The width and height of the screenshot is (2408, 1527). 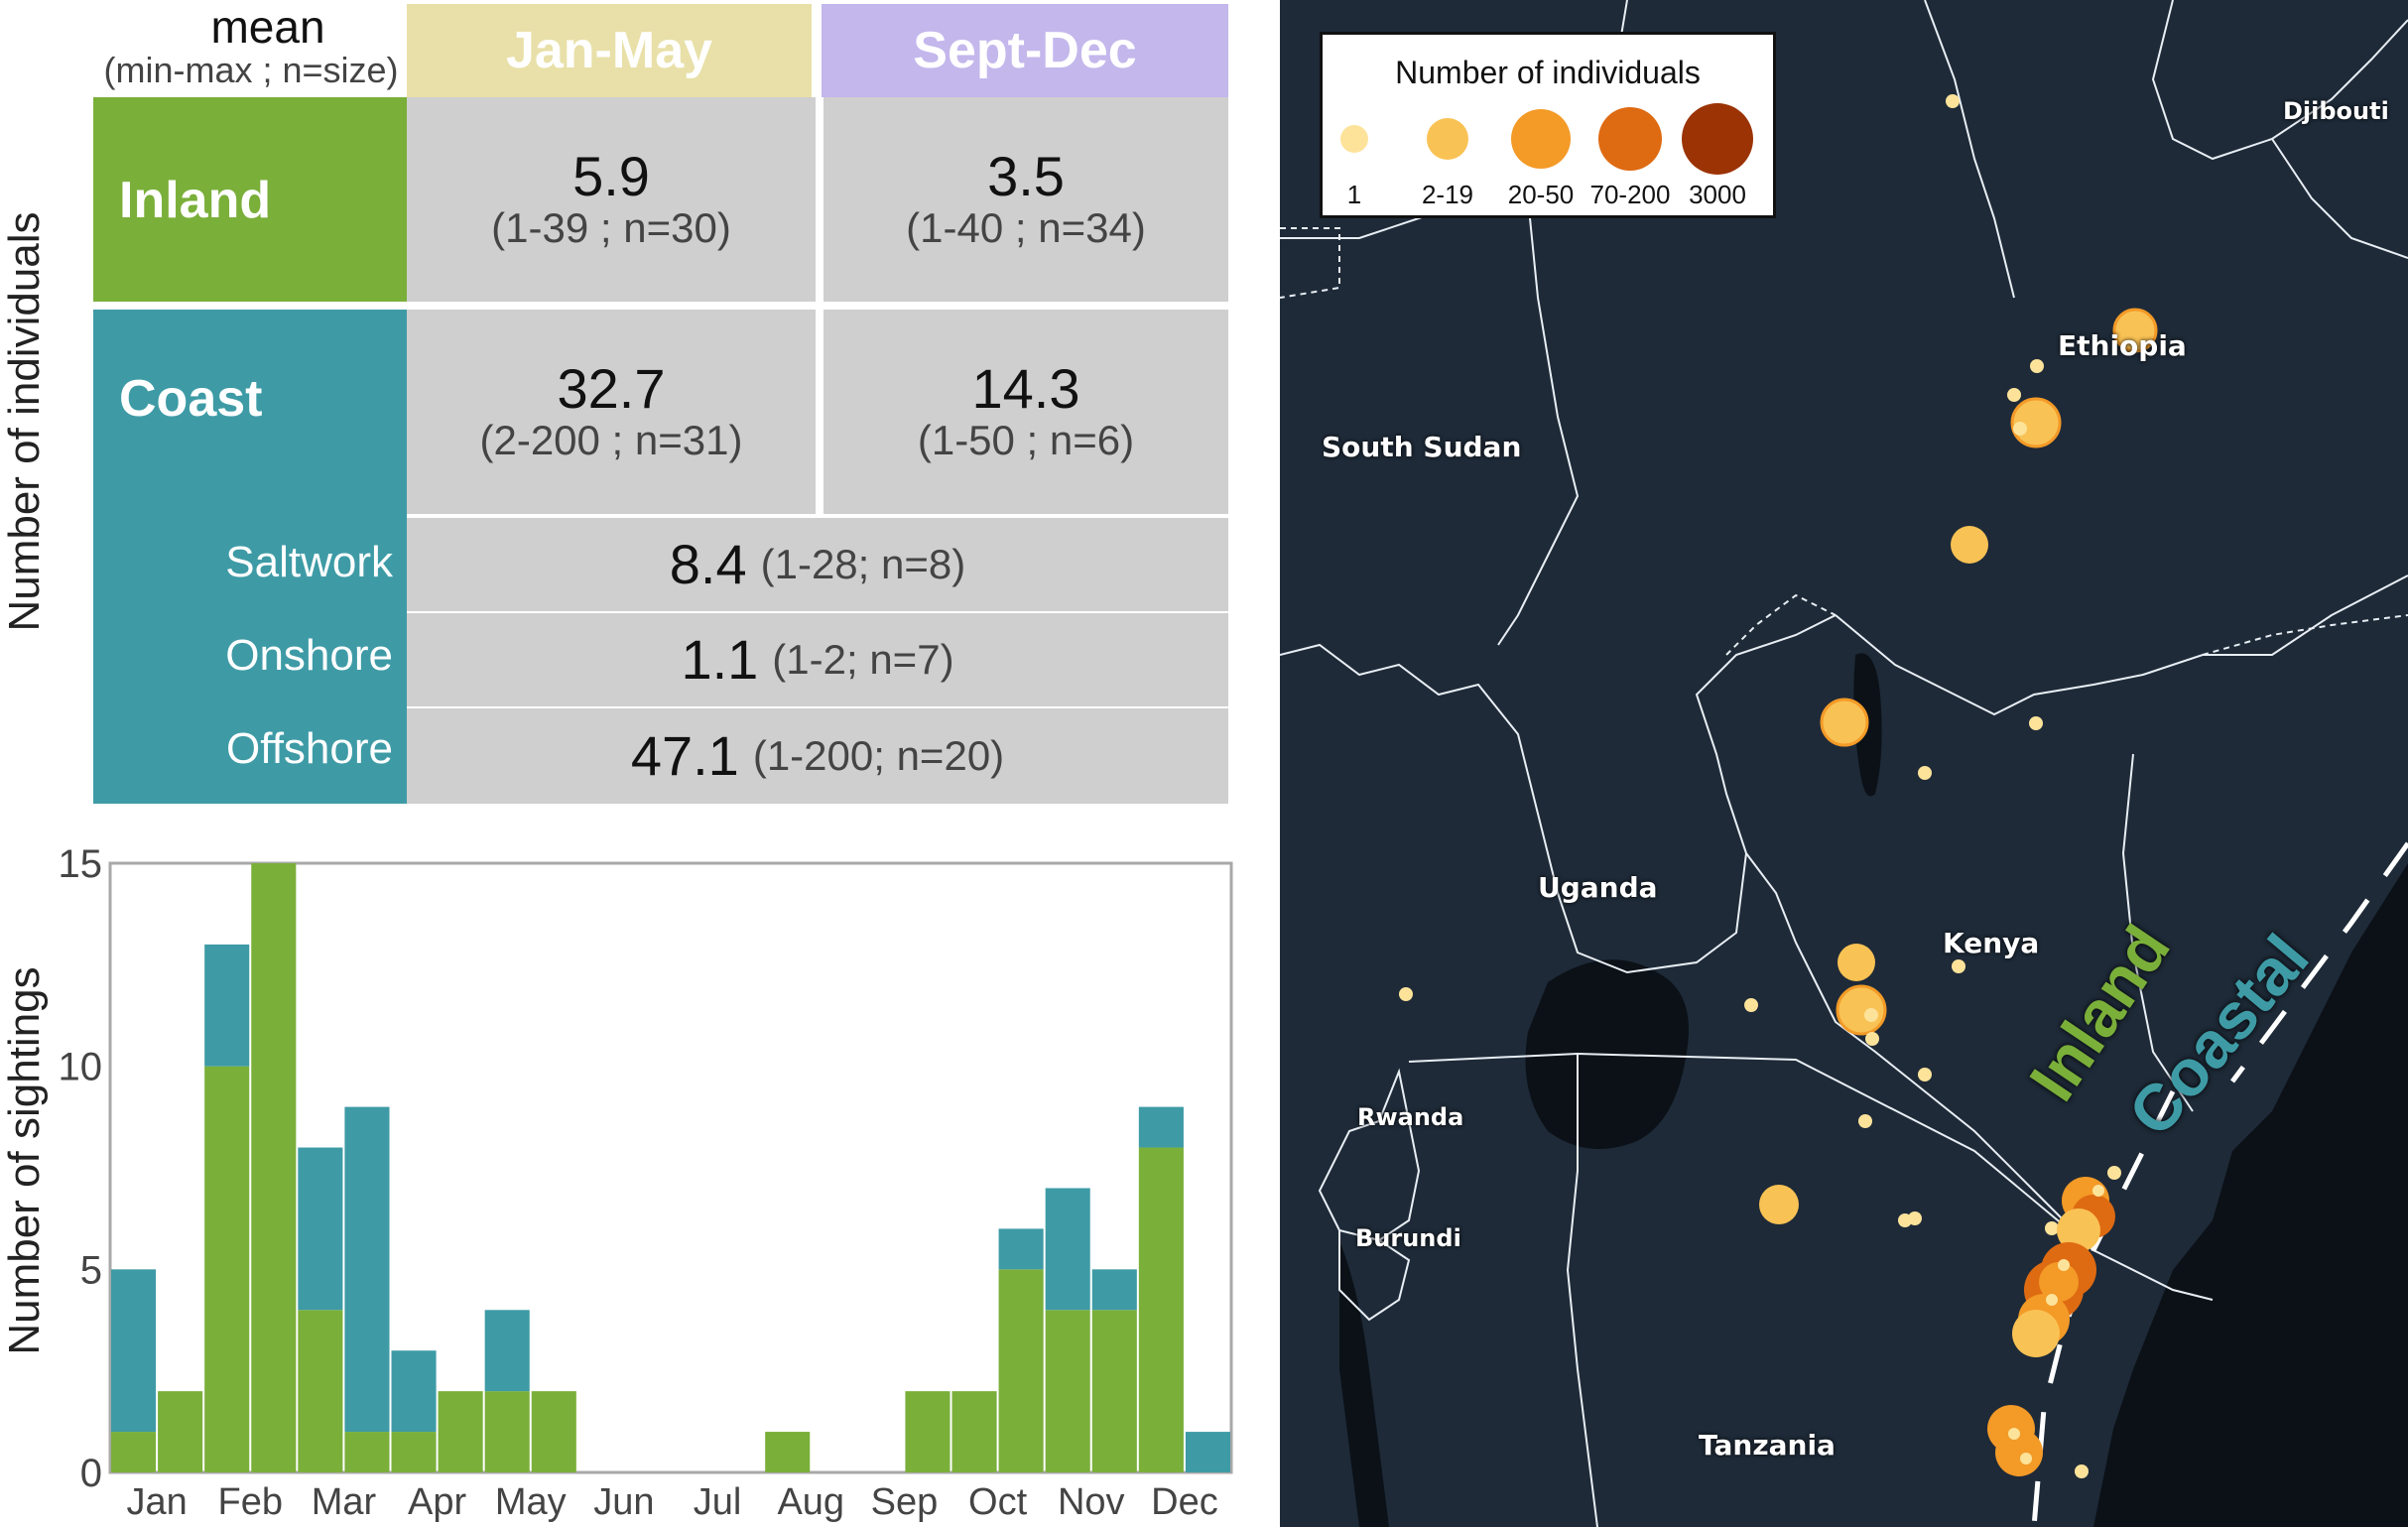 I want to click on x-tick-label-jan: Jan, so click(x=156, y=1502).